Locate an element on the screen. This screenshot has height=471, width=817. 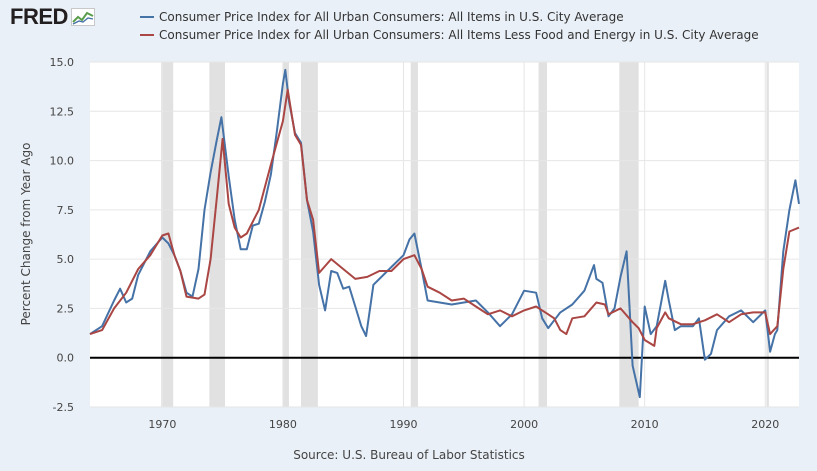
legend-swatch-red is located at coordinates (147, 35).